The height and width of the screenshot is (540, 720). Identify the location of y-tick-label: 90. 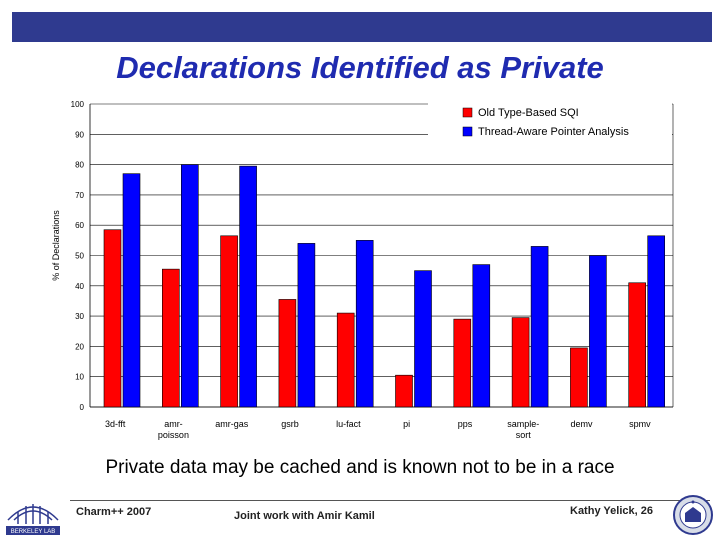
(79, 134).